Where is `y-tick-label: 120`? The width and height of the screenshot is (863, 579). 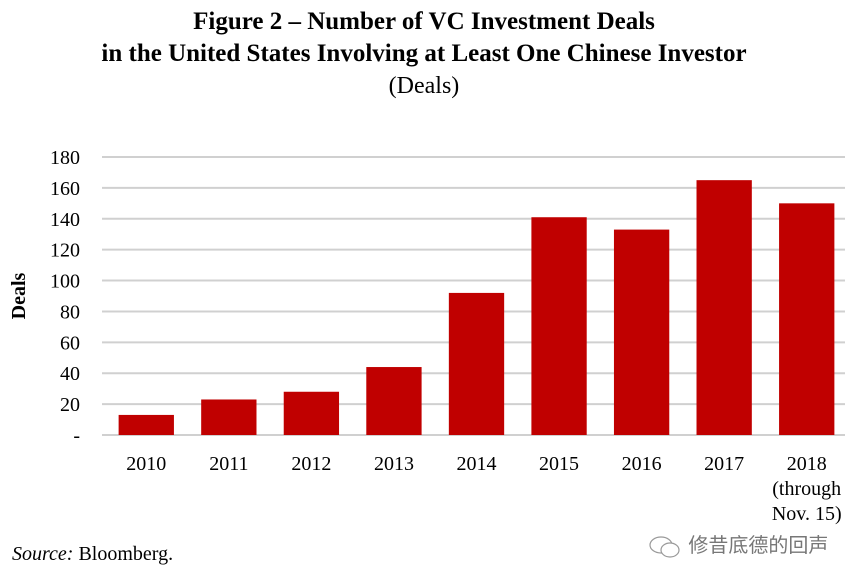
y-tick-label: 120 is located at coordinates (65, 251).